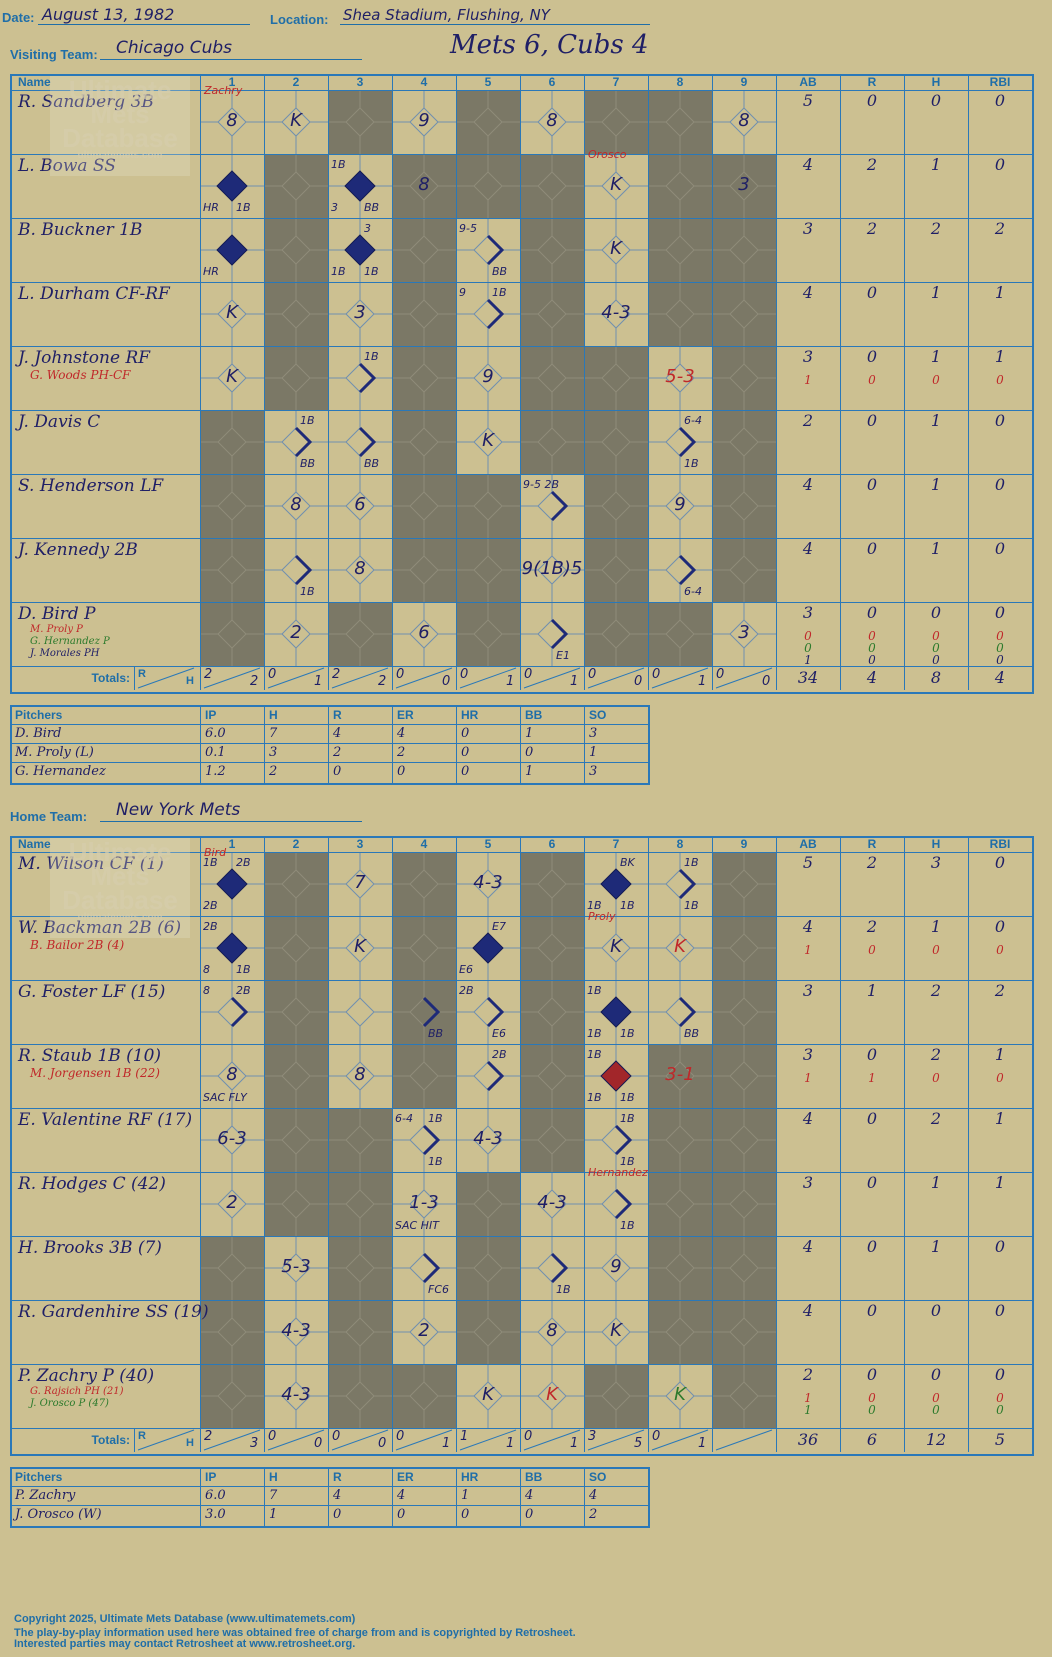 The image size is (1052, 1657). I want to click on substitute-name: M. Jorgensen 1B (22), so click(95, 1073).